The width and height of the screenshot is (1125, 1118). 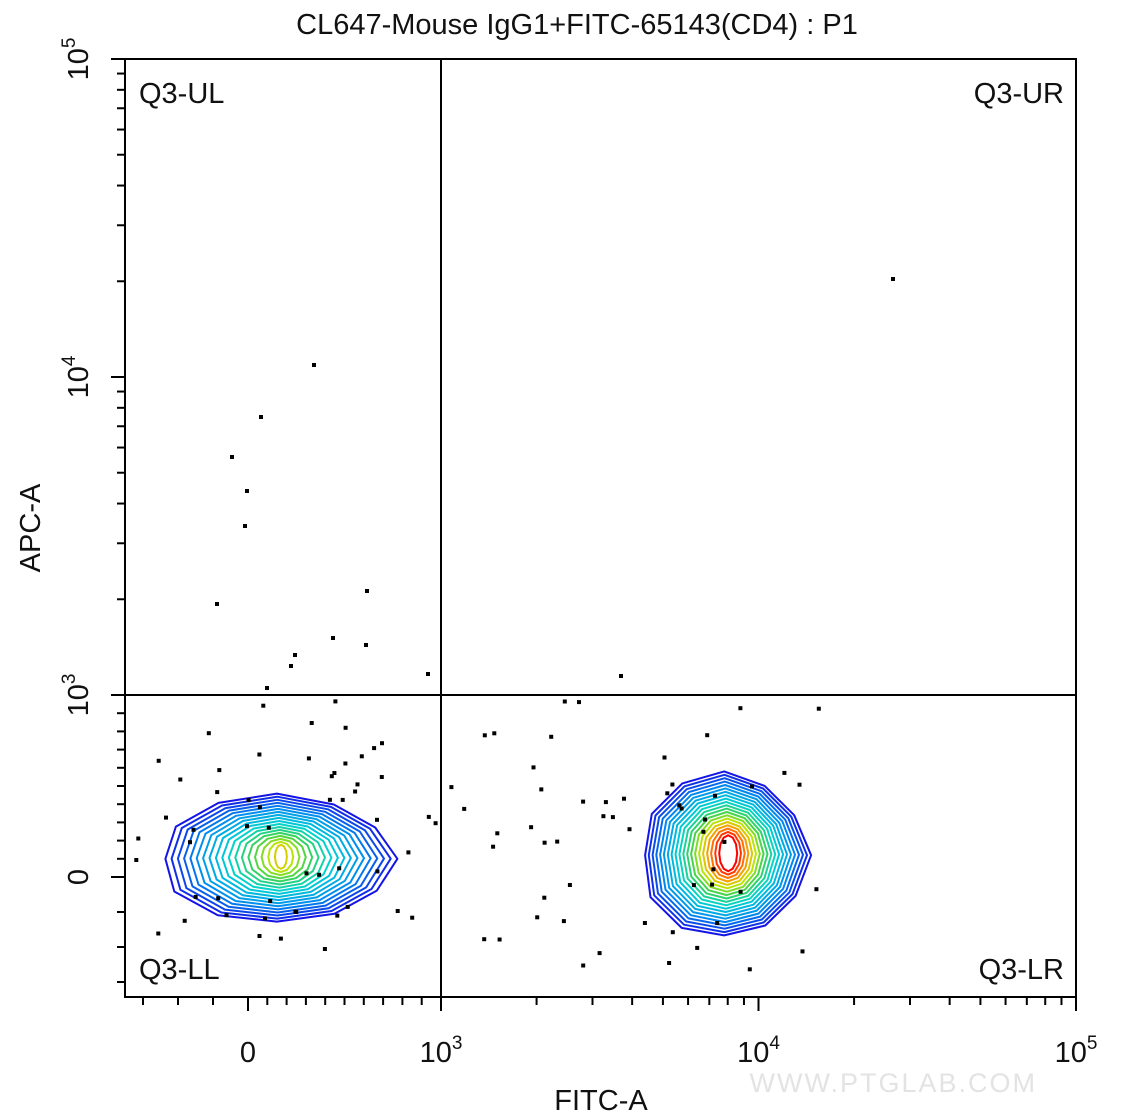 I want to click on x-tick-label: 104, so click(x=758, y=1051).